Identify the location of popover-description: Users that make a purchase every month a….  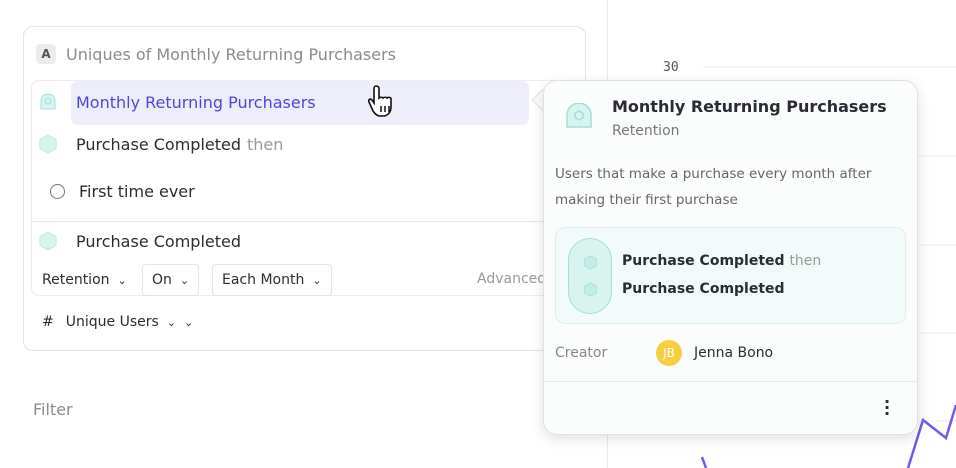
(713, 187).